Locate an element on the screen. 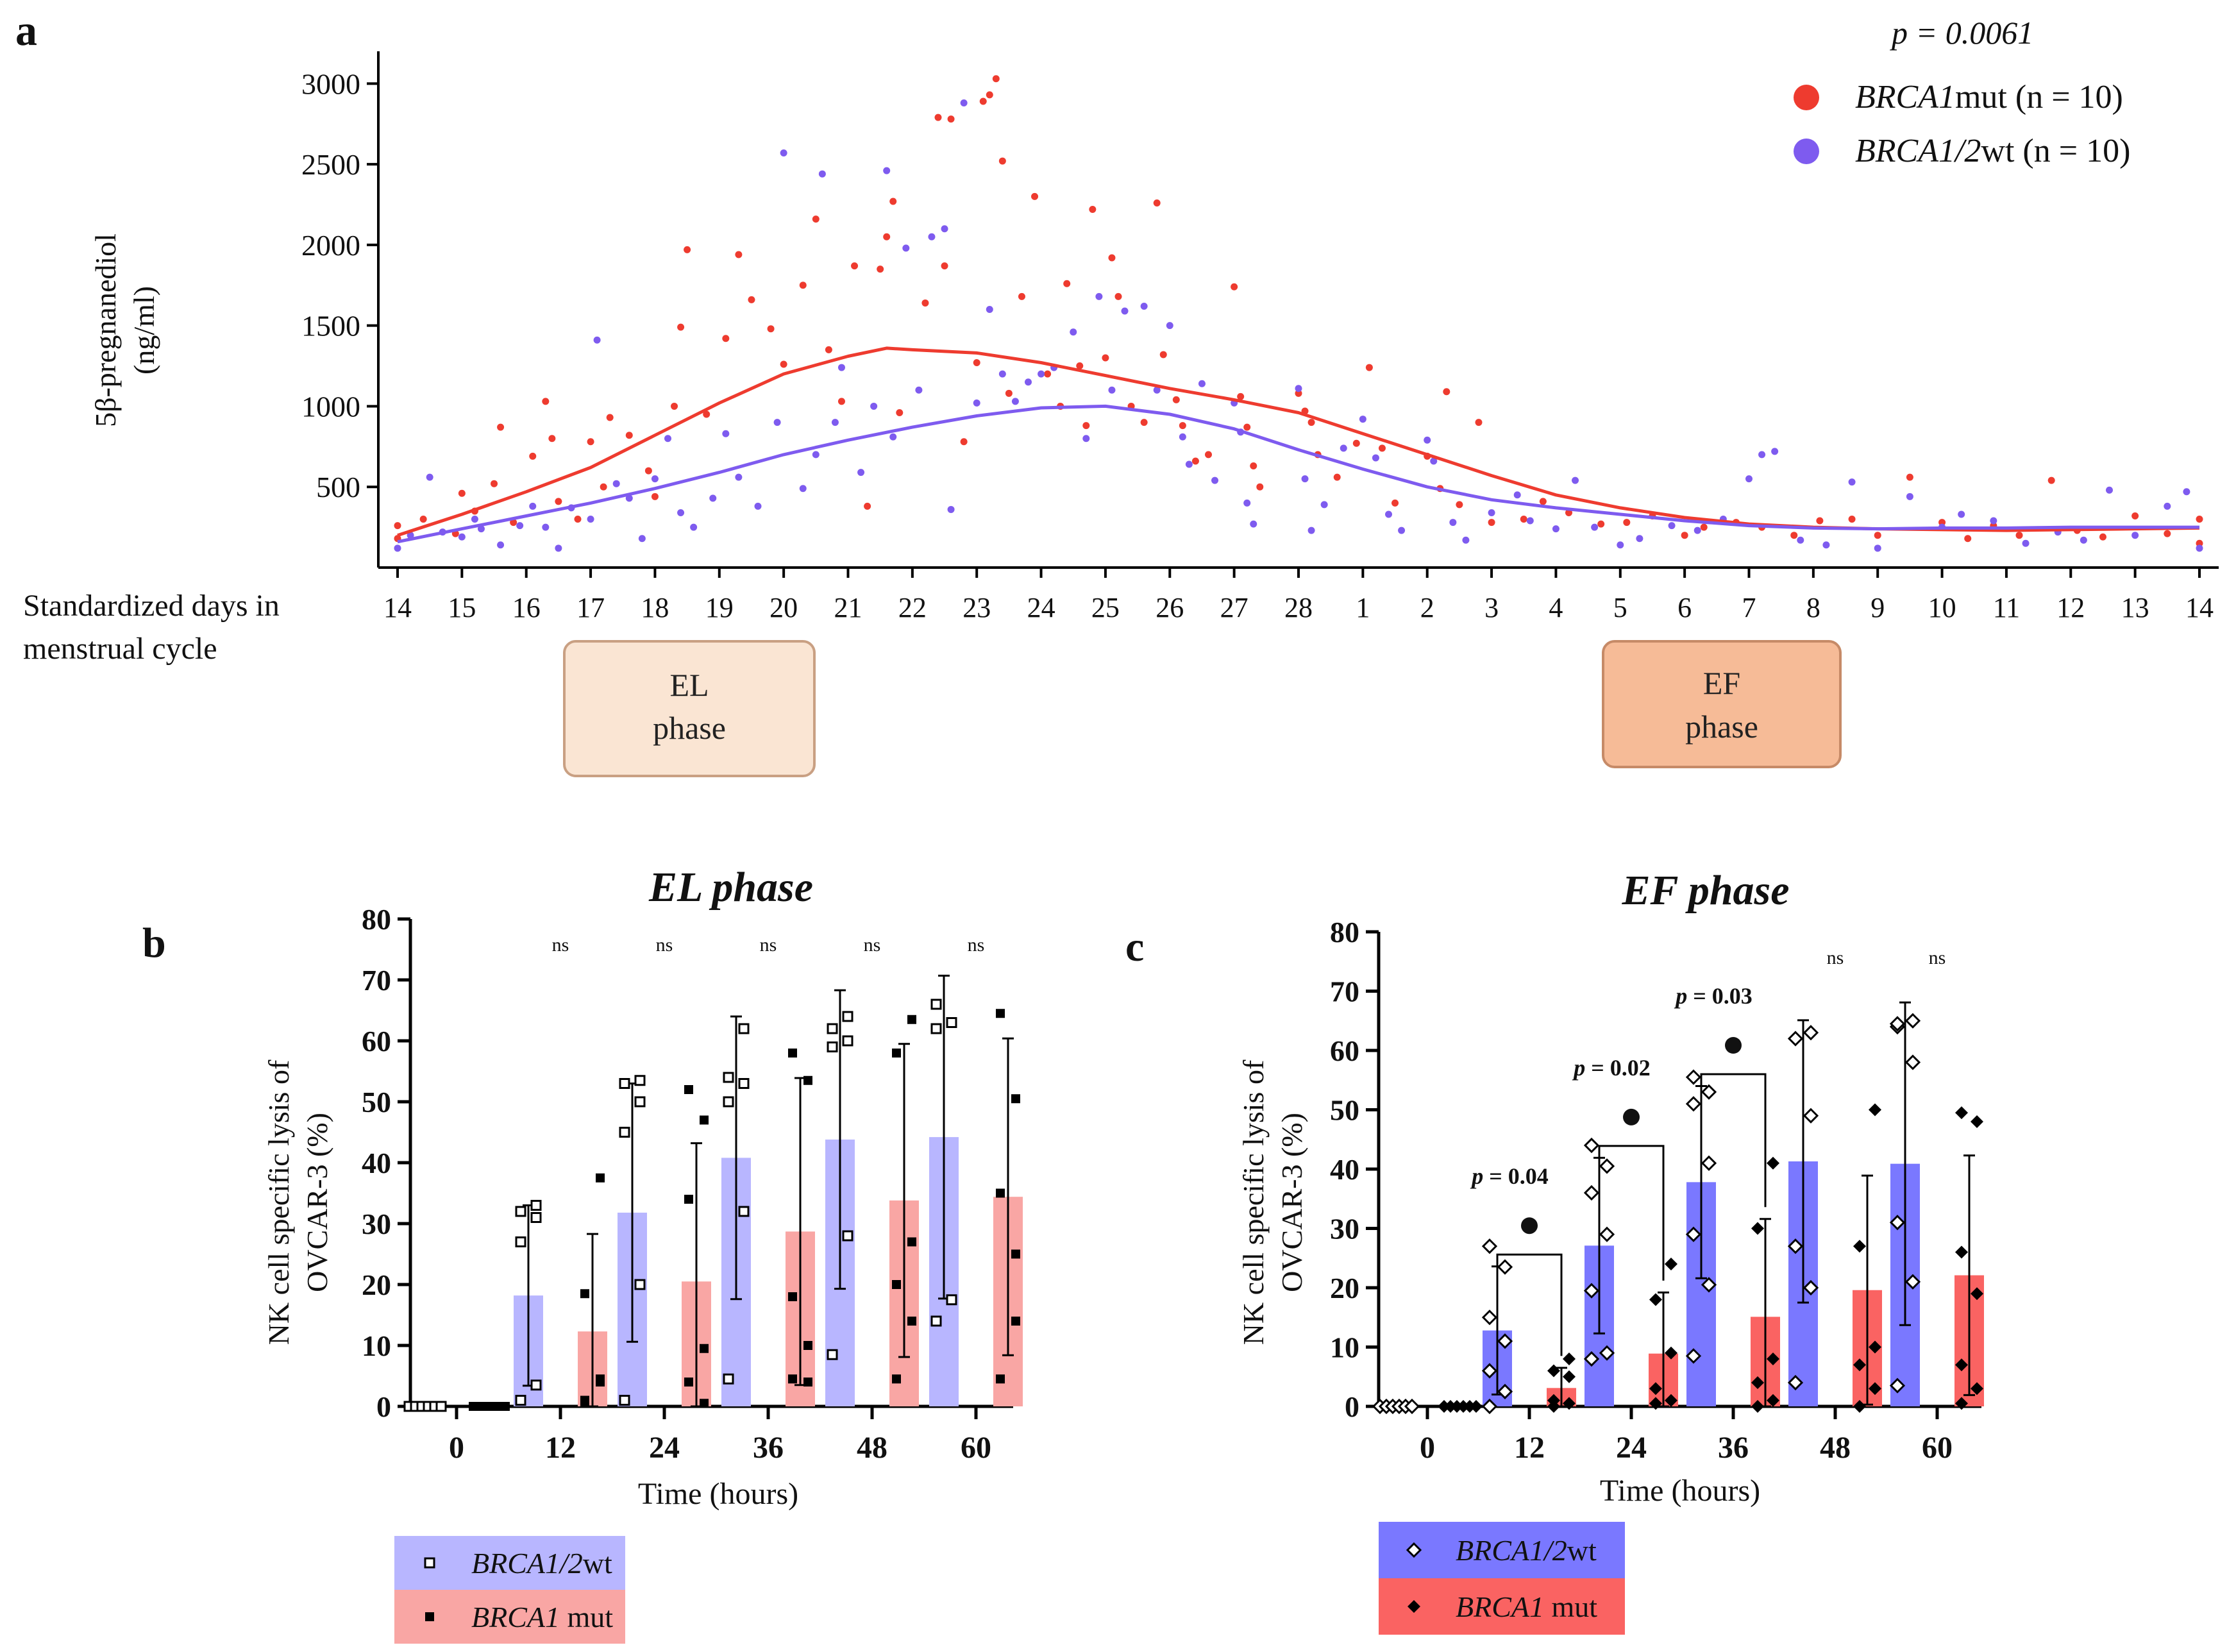 The height and width of the screenshot is (1652, 2236). phase-box-el: EL phase is located at coordinates (689, 708).